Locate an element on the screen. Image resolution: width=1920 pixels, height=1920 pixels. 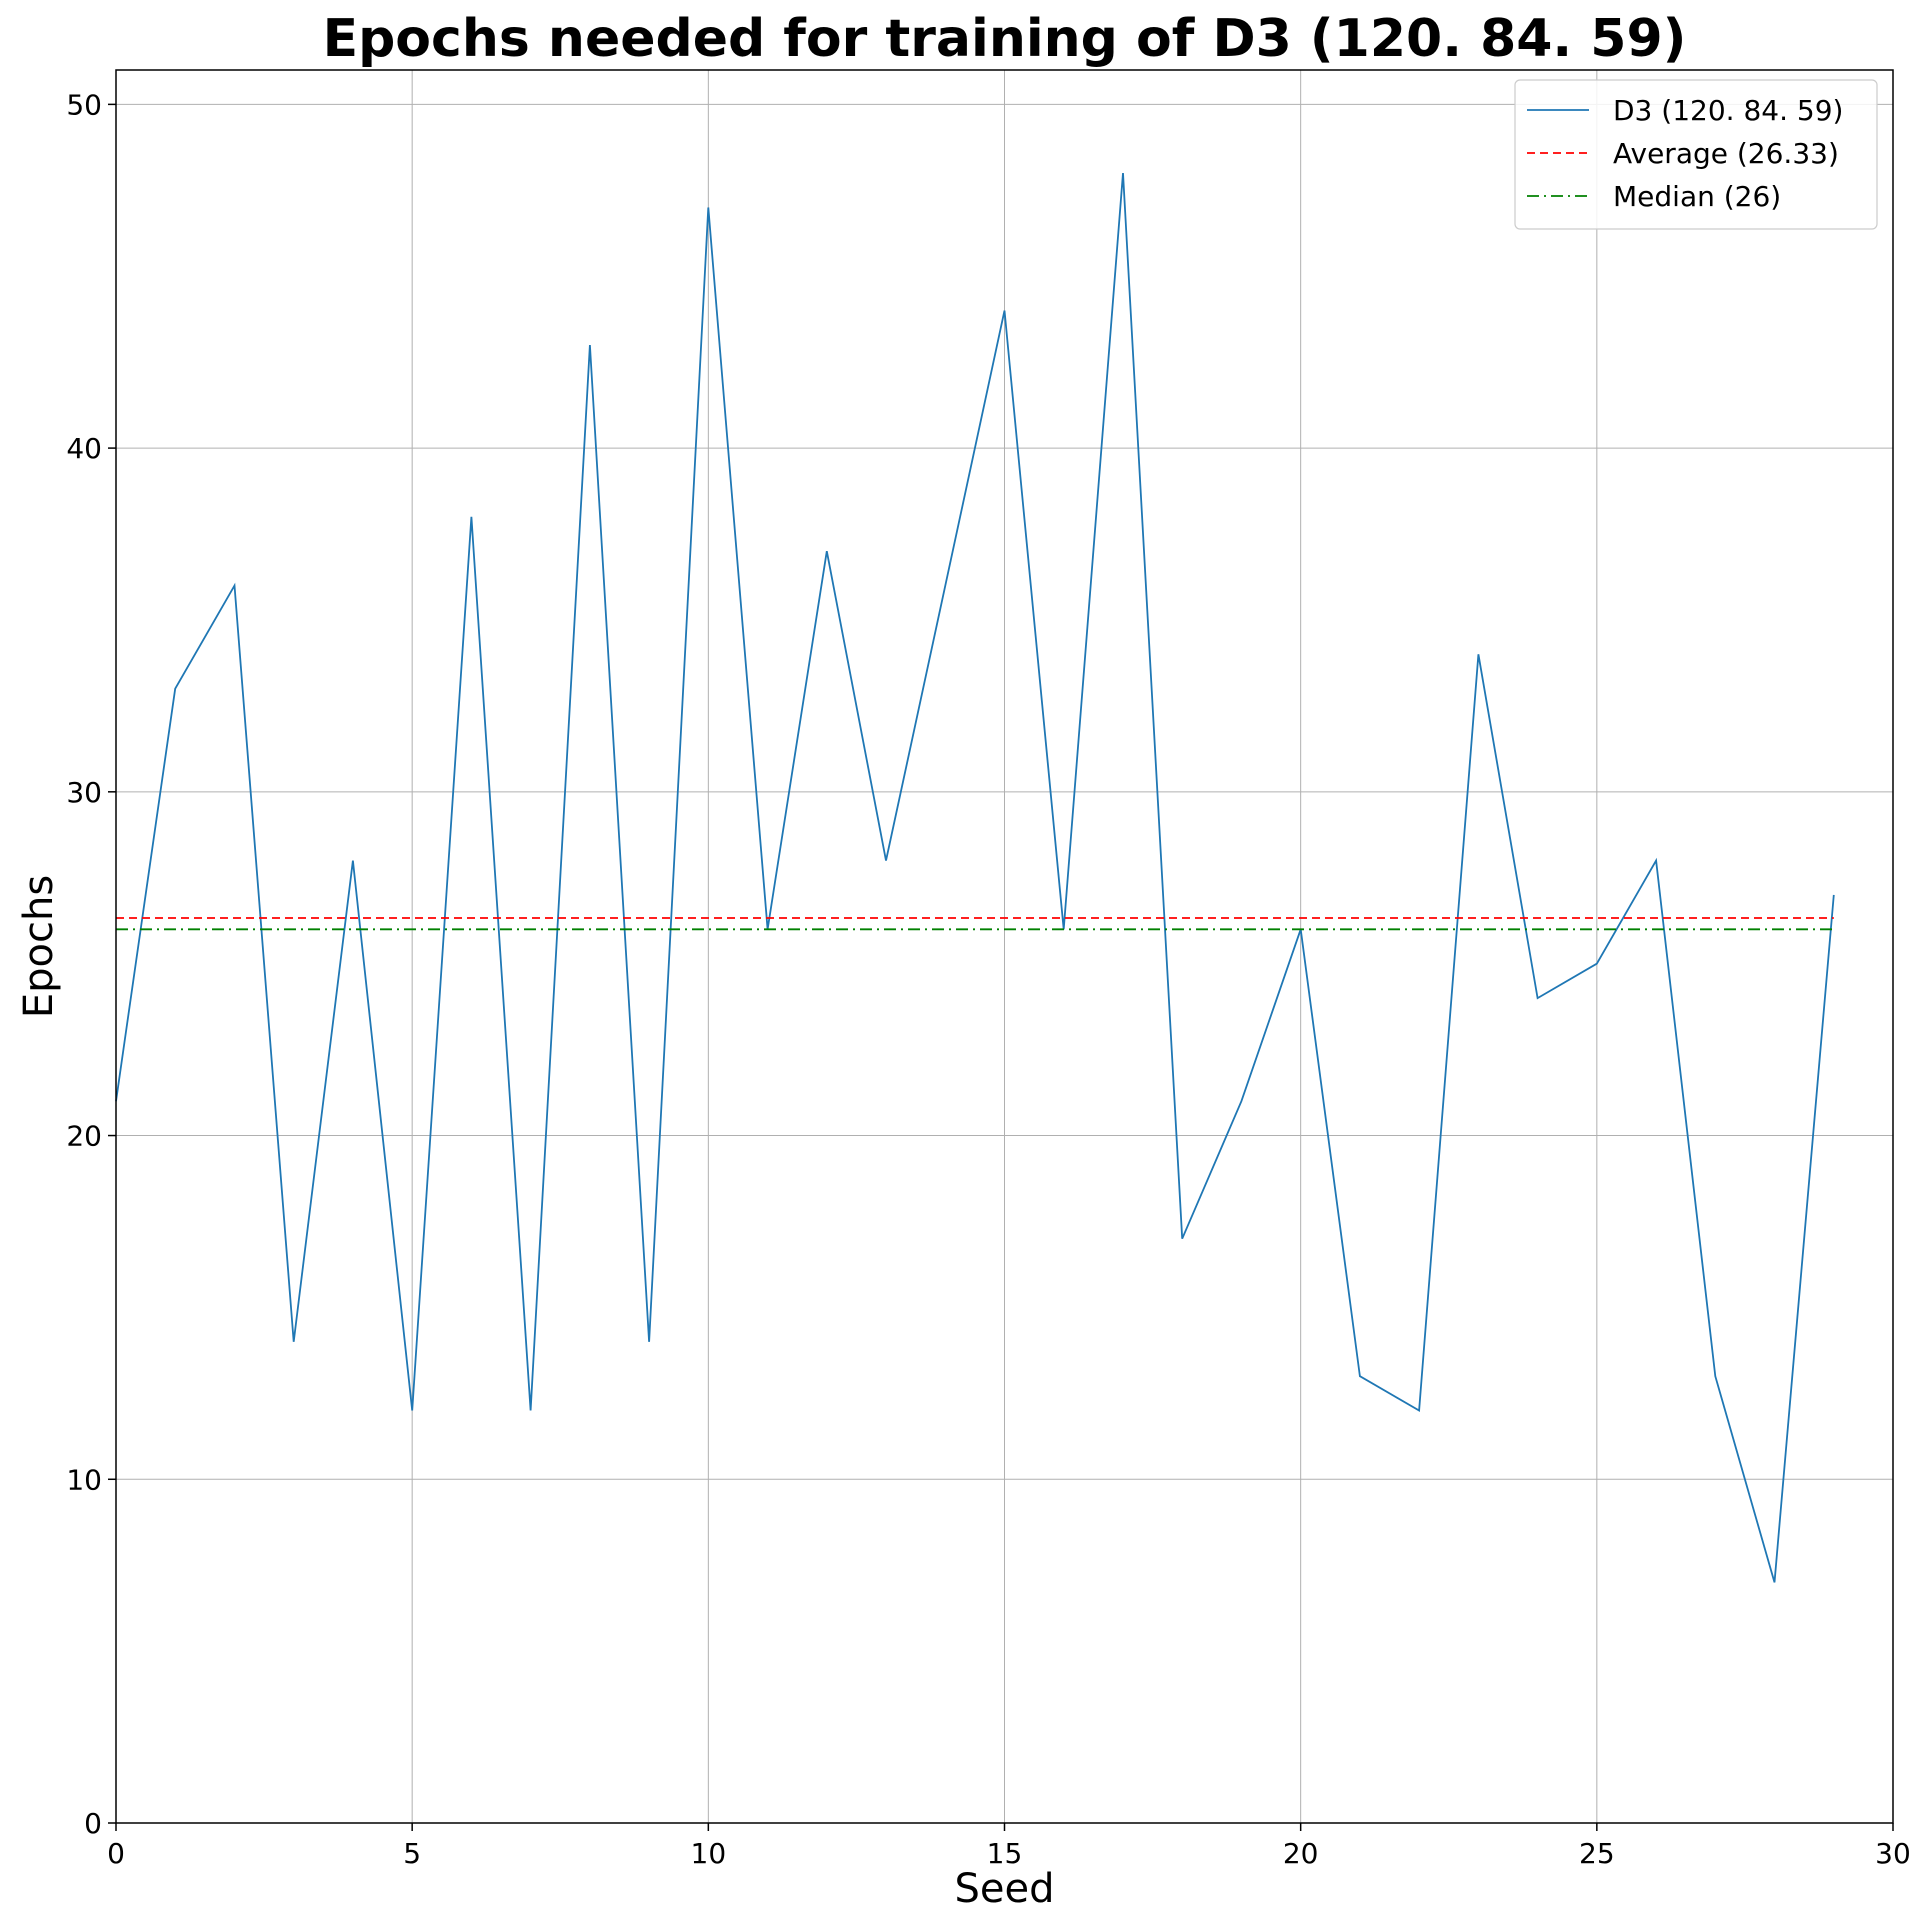
y-tick-label: 50 is located at coordinates (84, 104).